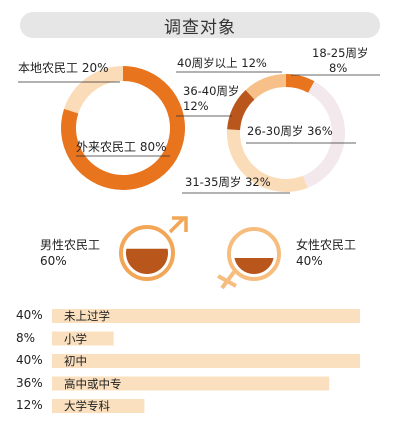  I want to click on label-male-name: 男性农民工, so click(70, 245).